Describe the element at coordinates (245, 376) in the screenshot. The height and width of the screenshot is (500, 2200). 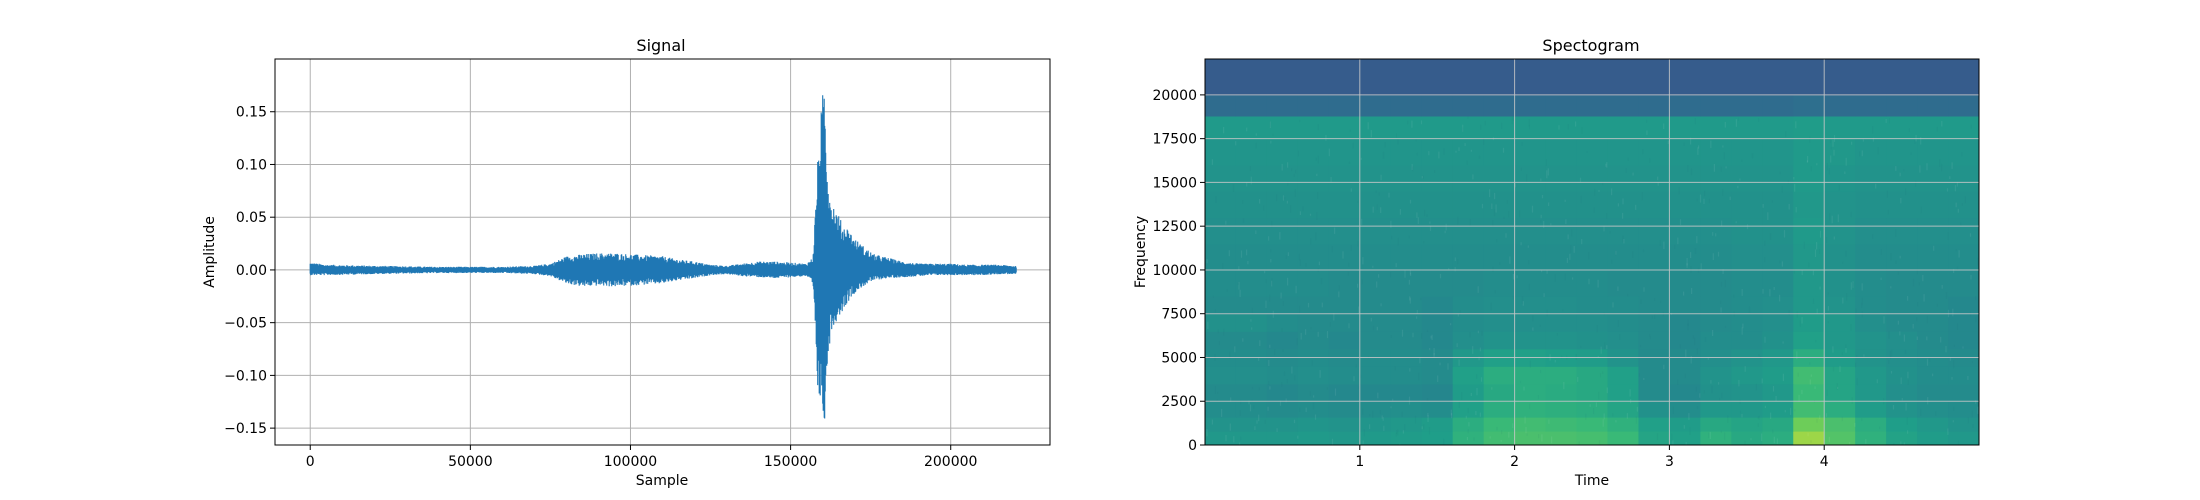
I see `signal-y-tick-label: −0.10` at that location.